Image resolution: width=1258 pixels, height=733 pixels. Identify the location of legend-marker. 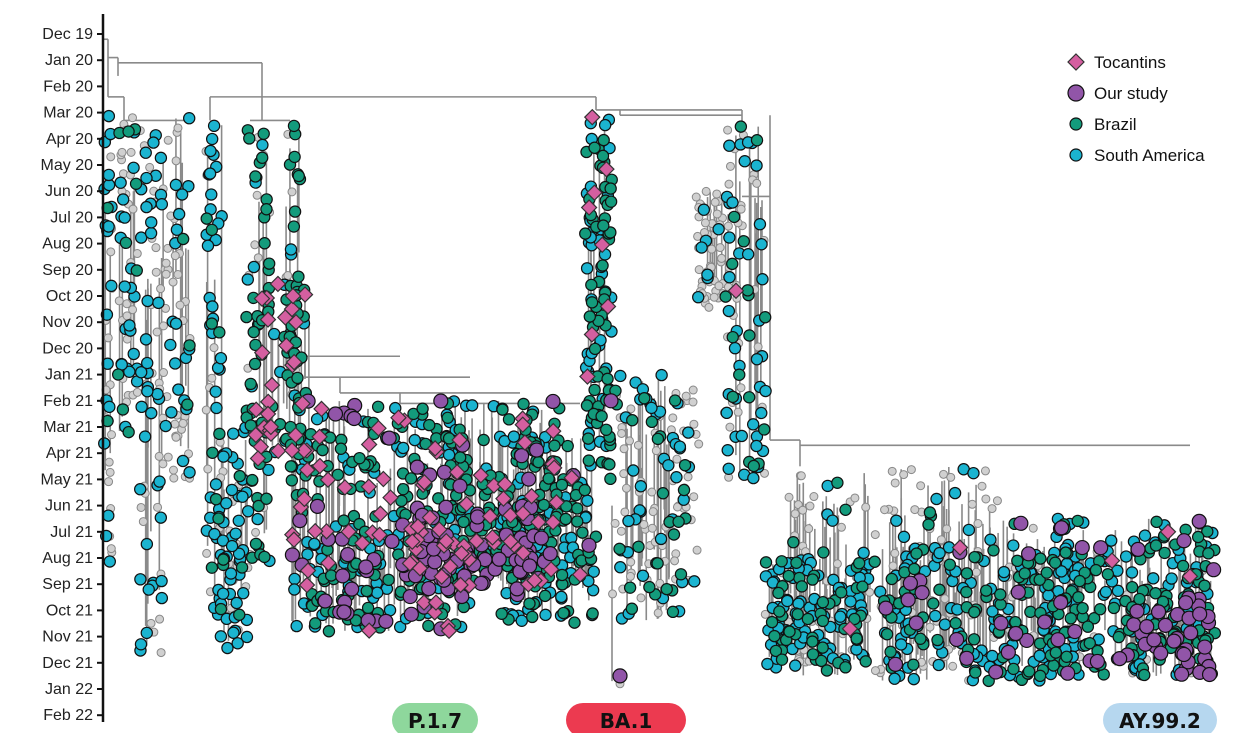
(1076, 155).